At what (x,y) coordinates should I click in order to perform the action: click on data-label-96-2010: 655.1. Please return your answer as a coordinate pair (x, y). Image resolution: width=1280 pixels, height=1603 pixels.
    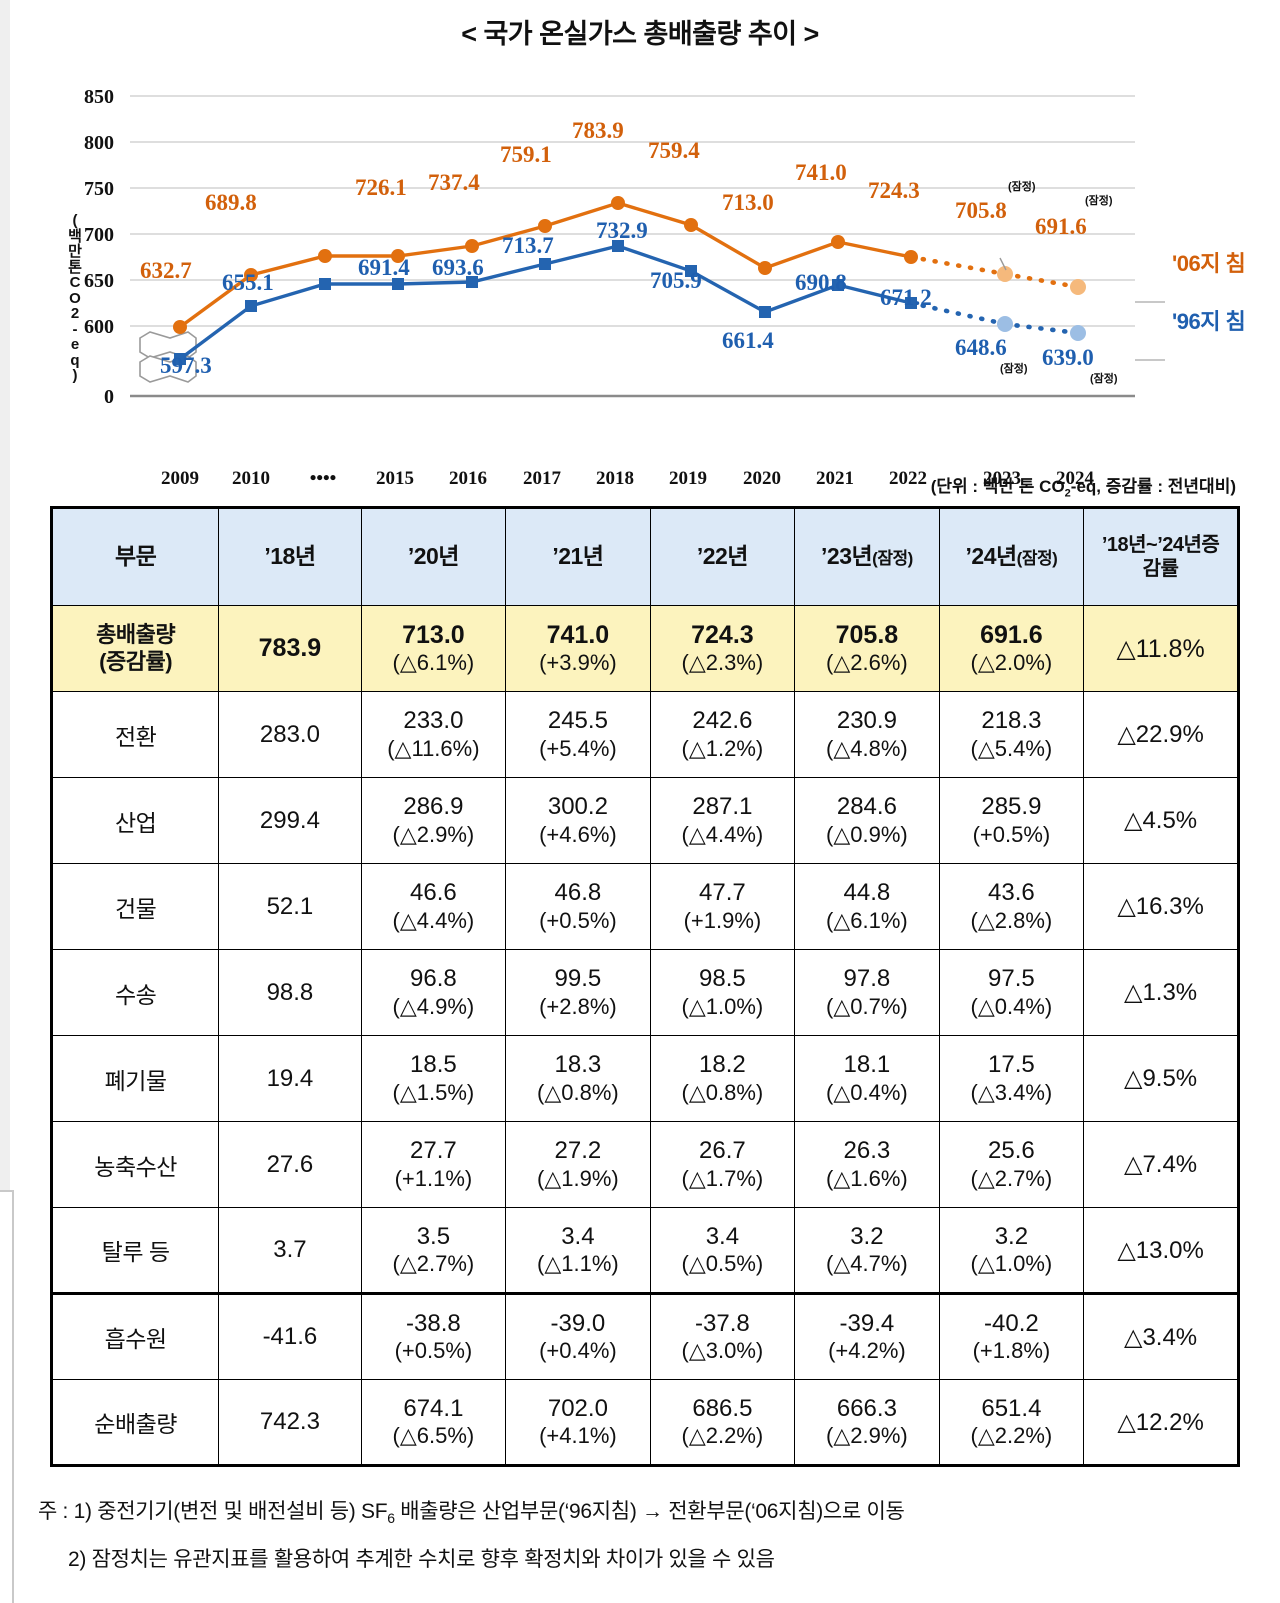
    Looking at the image, I should click on (248, 282).